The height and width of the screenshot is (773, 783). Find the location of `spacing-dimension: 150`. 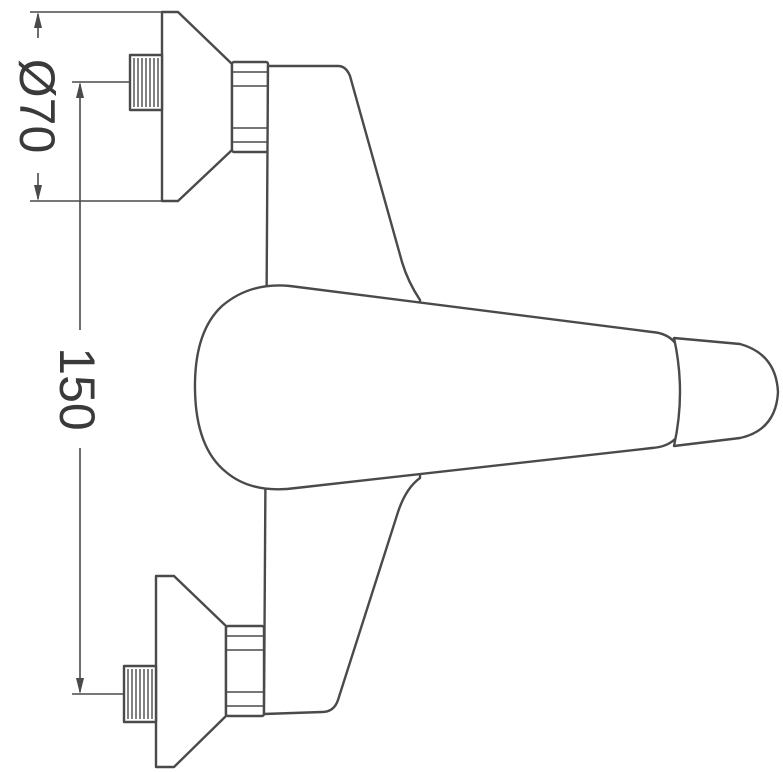

spacing-dimension: 150 is located at coordinates (89, 388).